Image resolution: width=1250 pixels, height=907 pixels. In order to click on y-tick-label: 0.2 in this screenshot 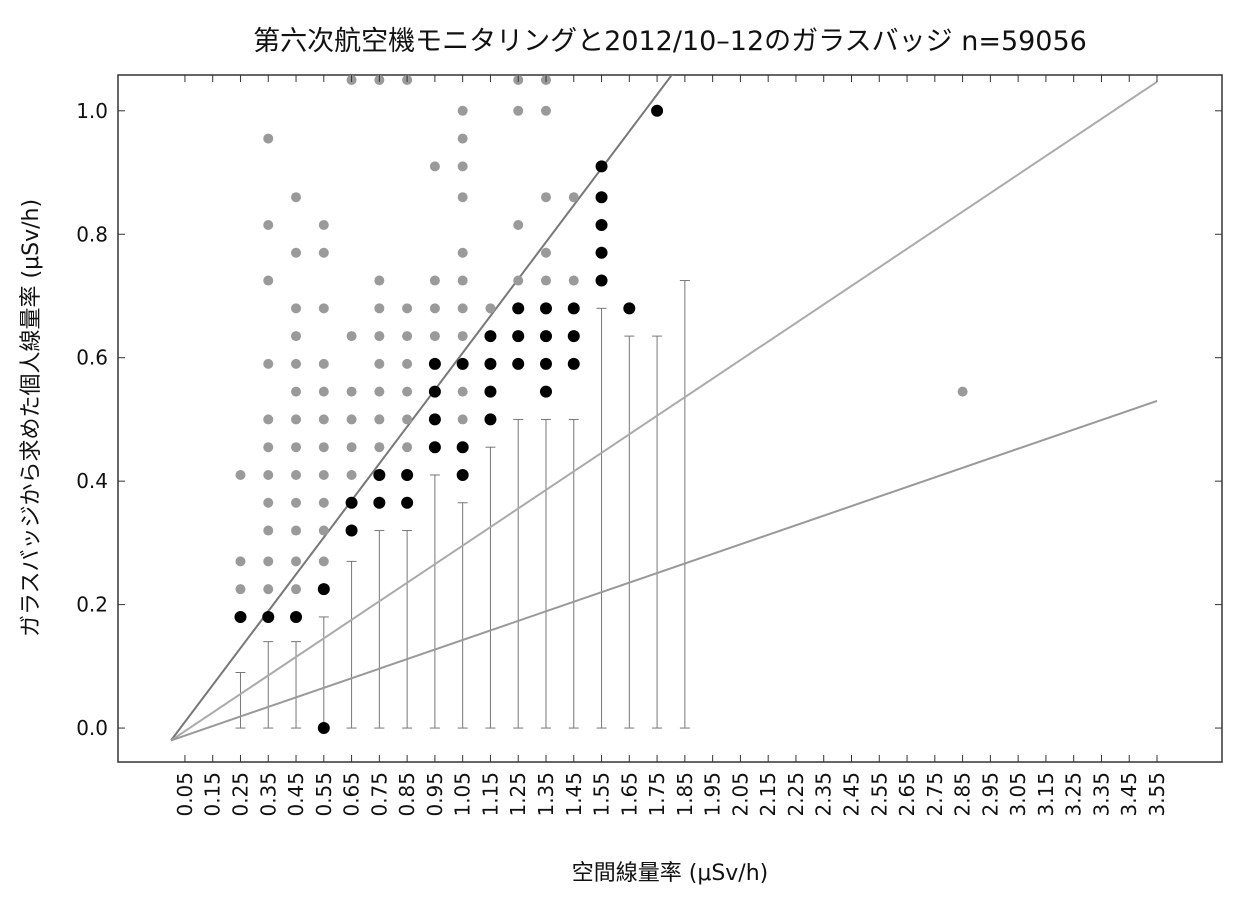, I will do `click(92, 605)`.